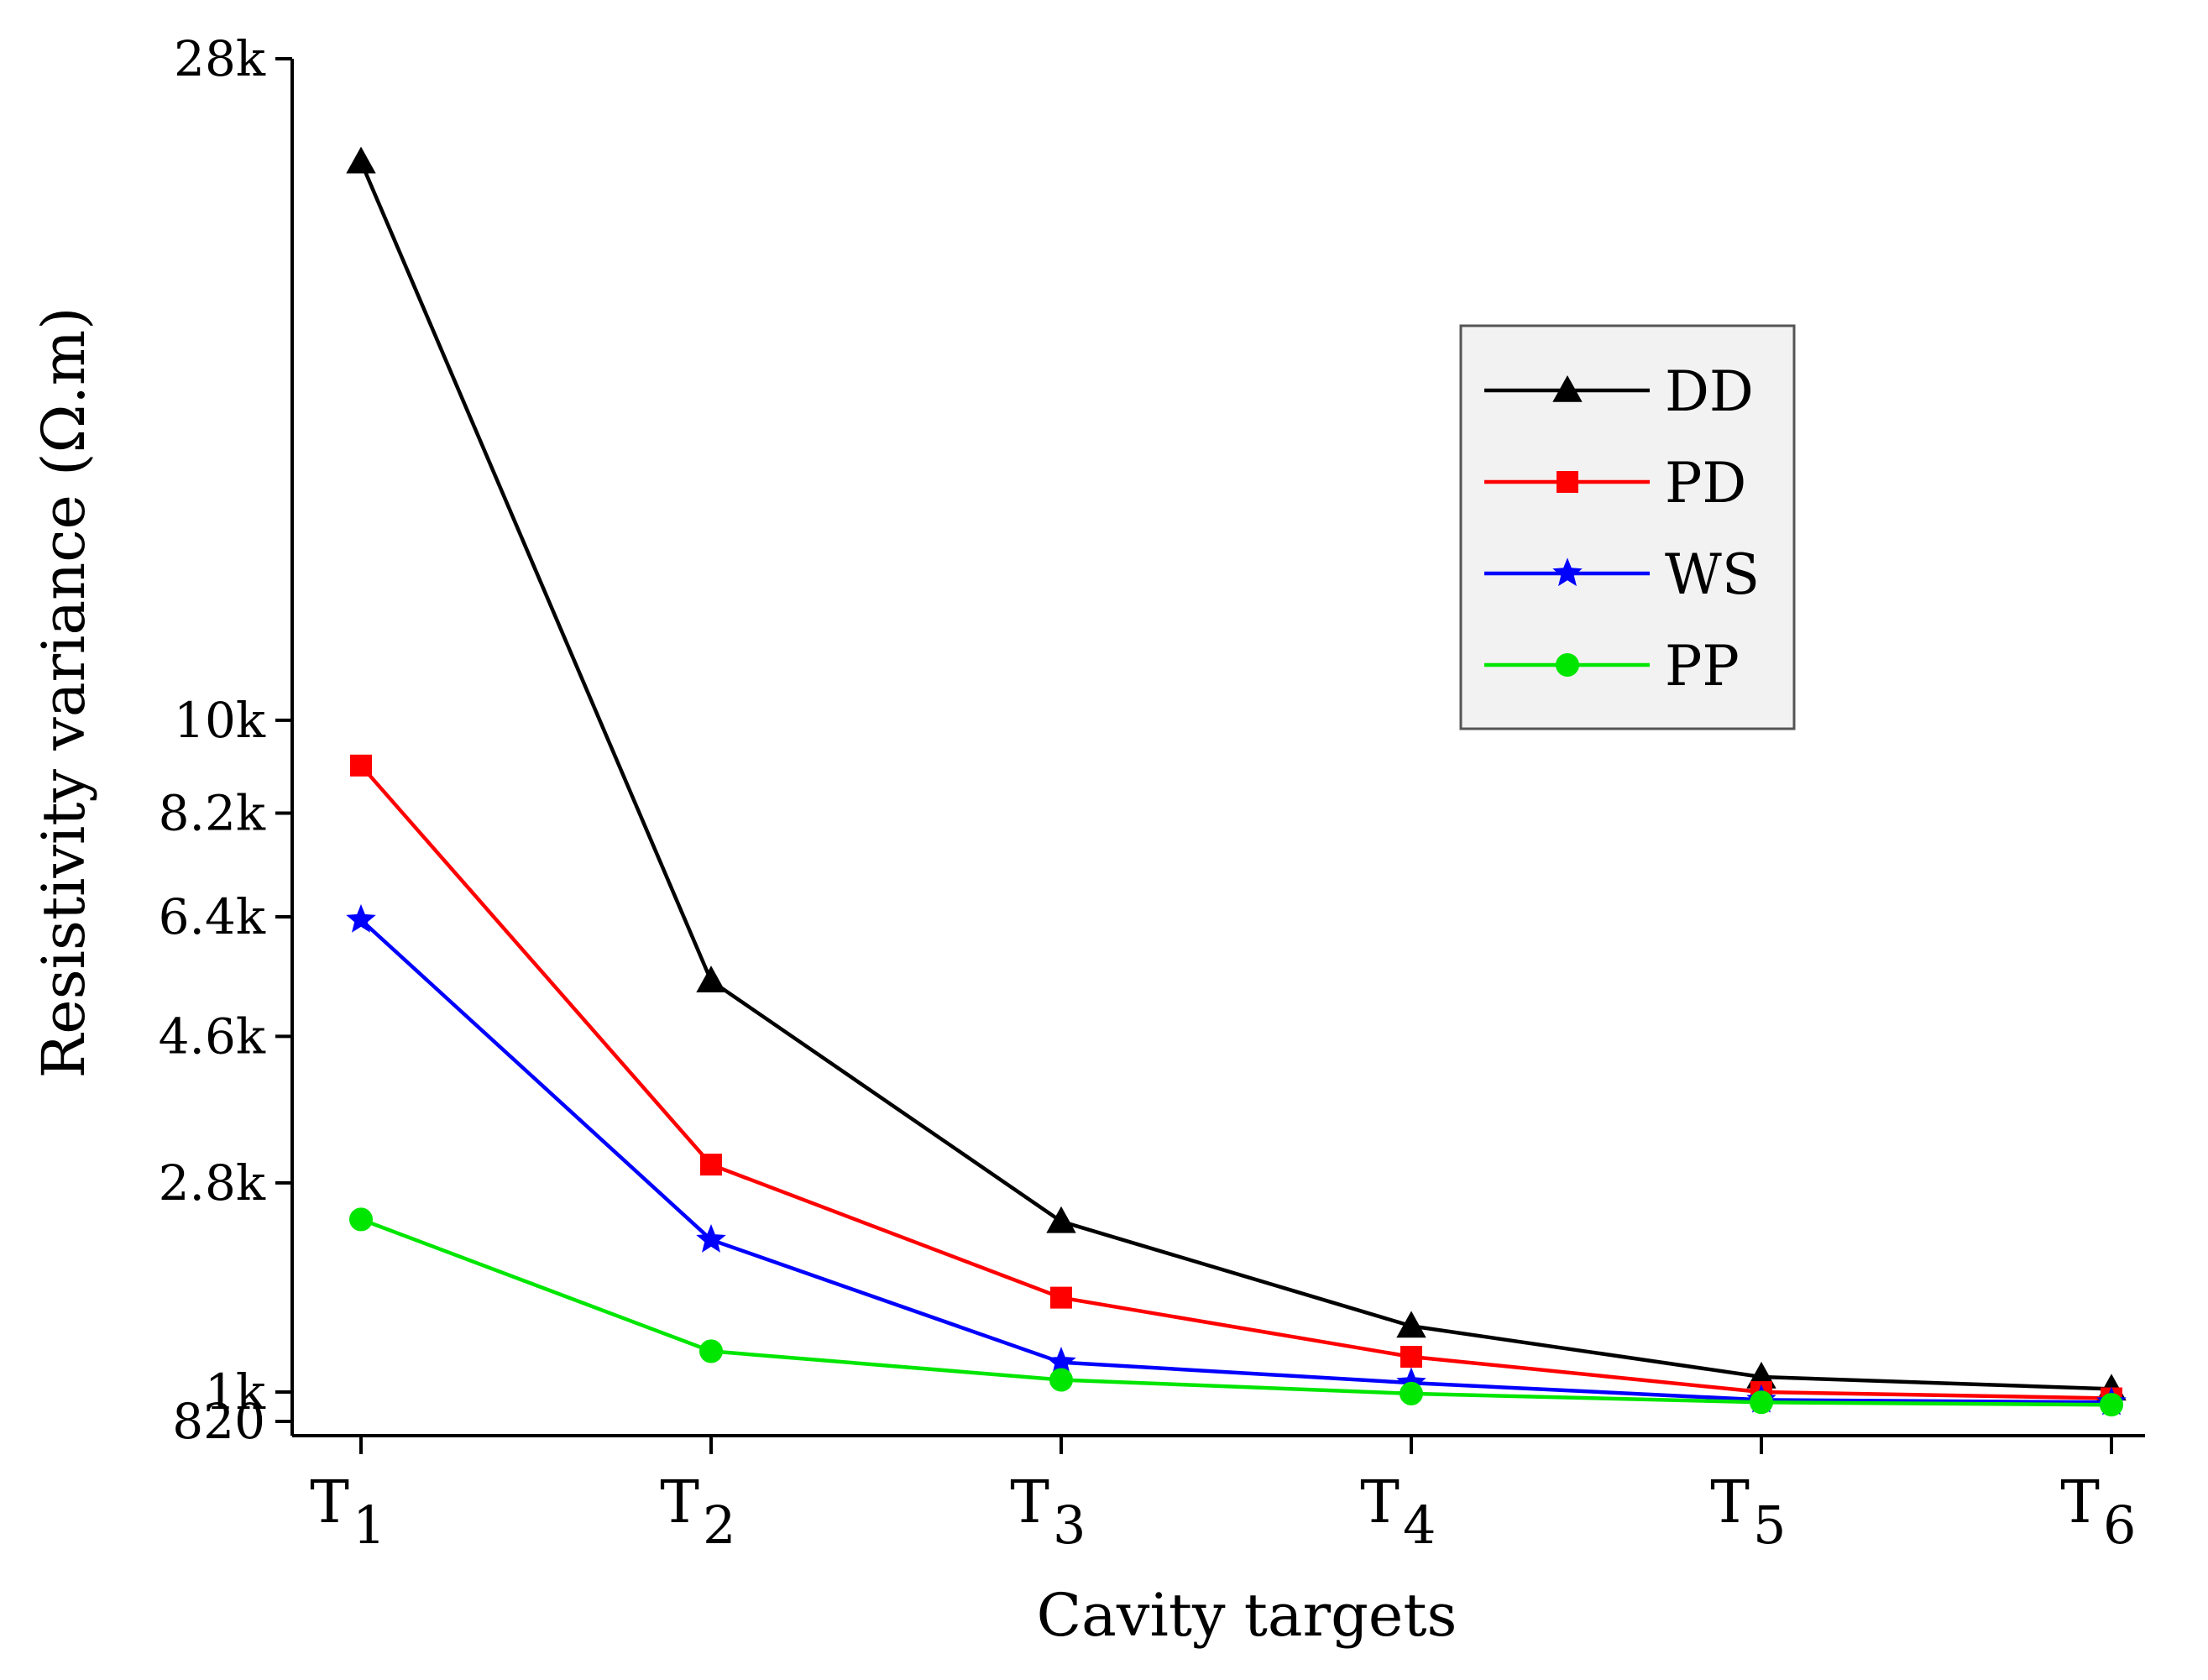  I want to click on x-tick-label-sub: 6, so click(2119, 1525).